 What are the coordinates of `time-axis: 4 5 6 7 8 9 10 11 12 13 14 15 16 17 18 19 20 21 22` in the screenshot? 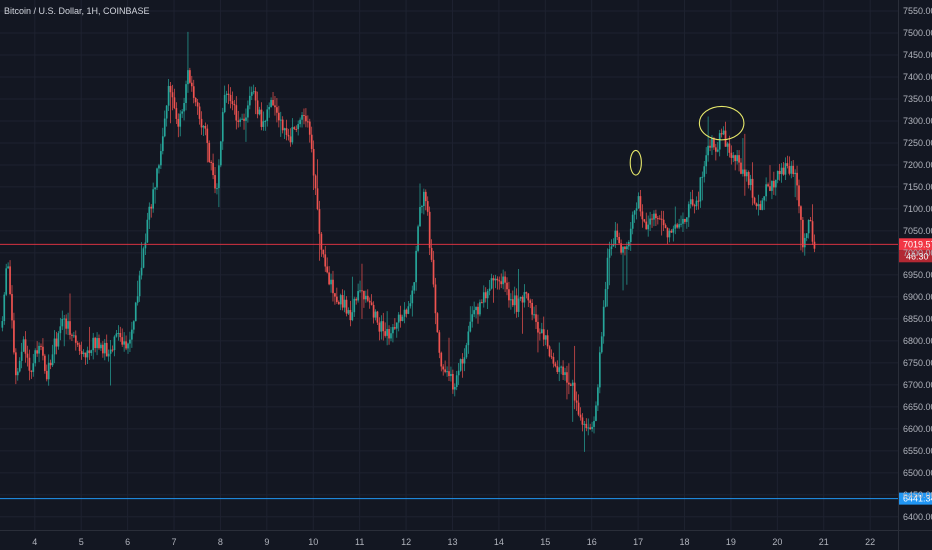 It's located at (466, 538).